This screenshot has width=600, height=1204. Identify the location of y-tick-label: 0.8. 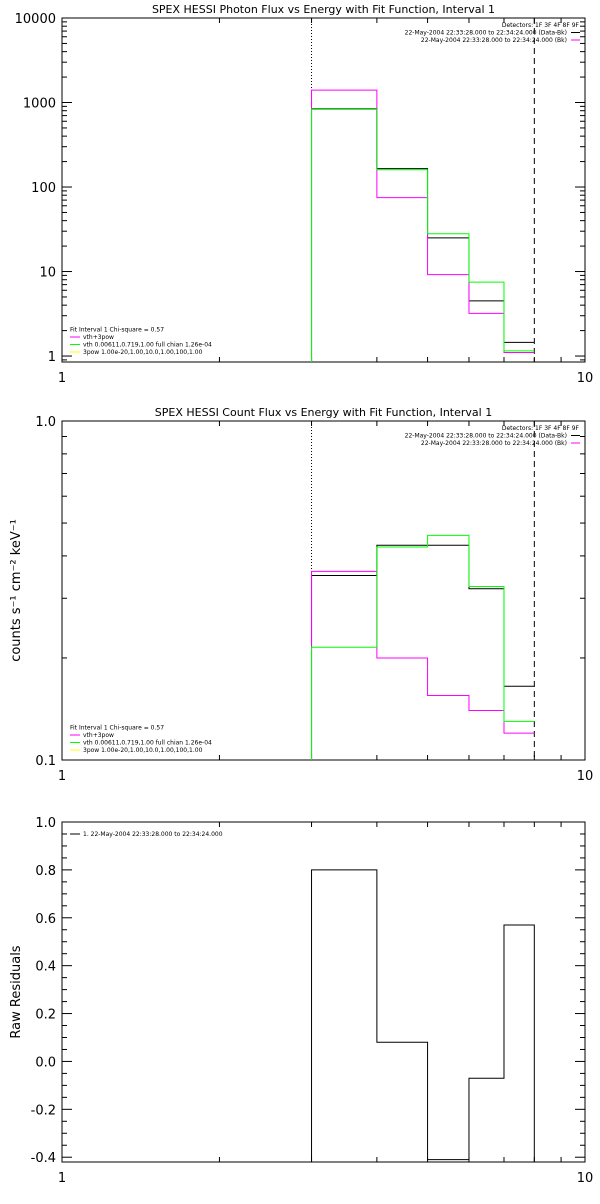
(45, 871).